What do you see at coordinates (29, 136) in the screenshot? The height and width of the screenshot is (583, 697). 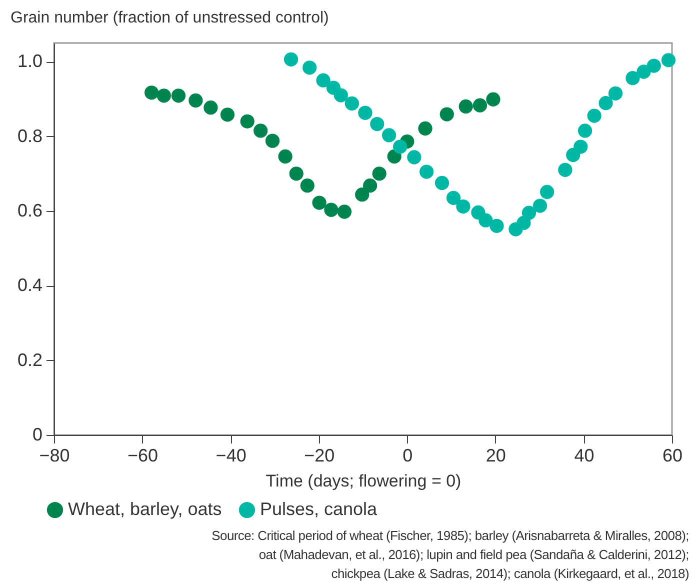 I see `y-tick-label: 0.8` at bounding box center [29, 136].